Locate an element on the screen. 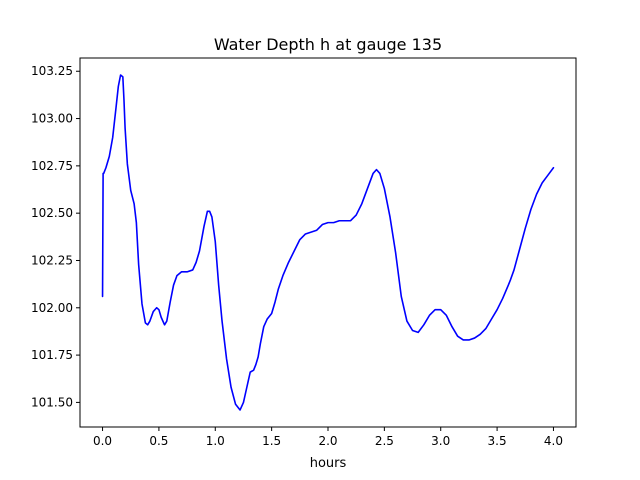 The image size is (640, 480). x-tick-label: 0.5 is located at coordinates (158, 441).